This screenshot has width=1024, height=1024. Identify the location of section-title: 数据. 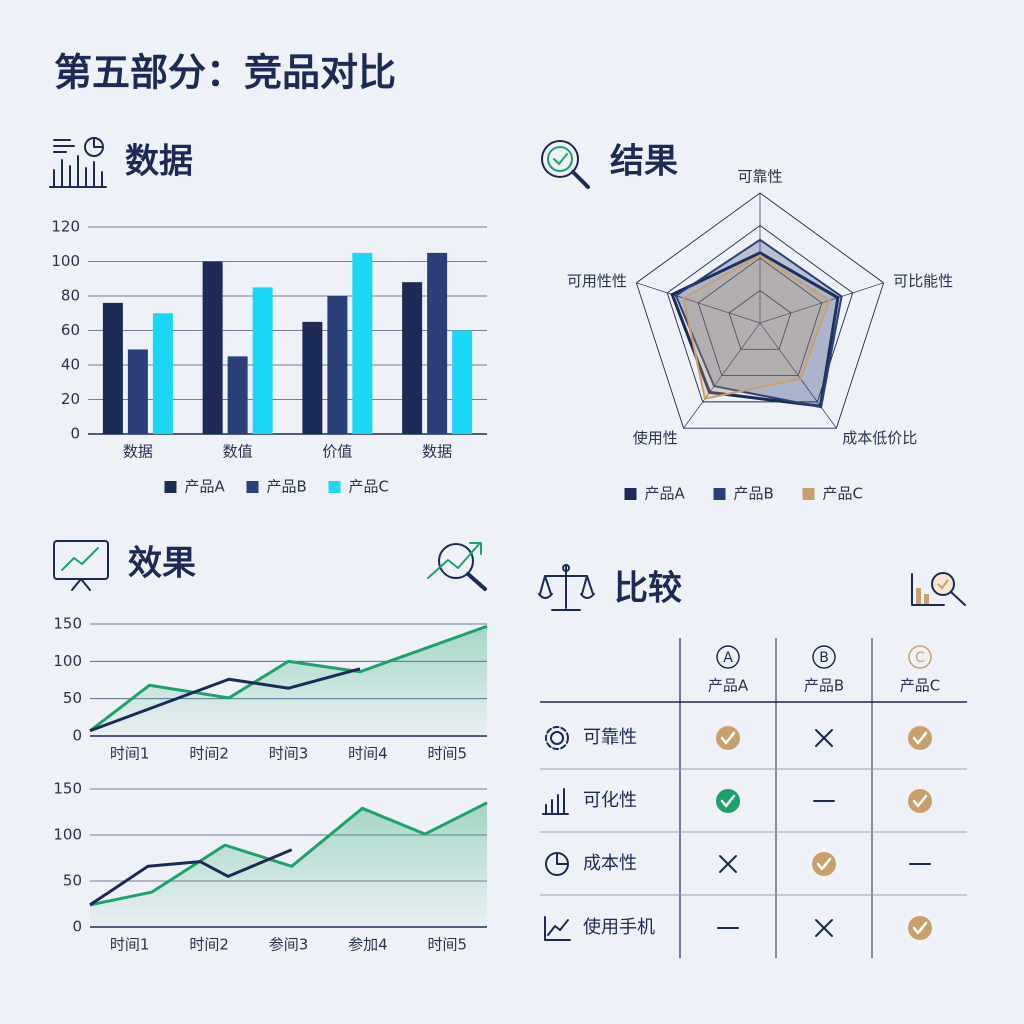
(159, 162).